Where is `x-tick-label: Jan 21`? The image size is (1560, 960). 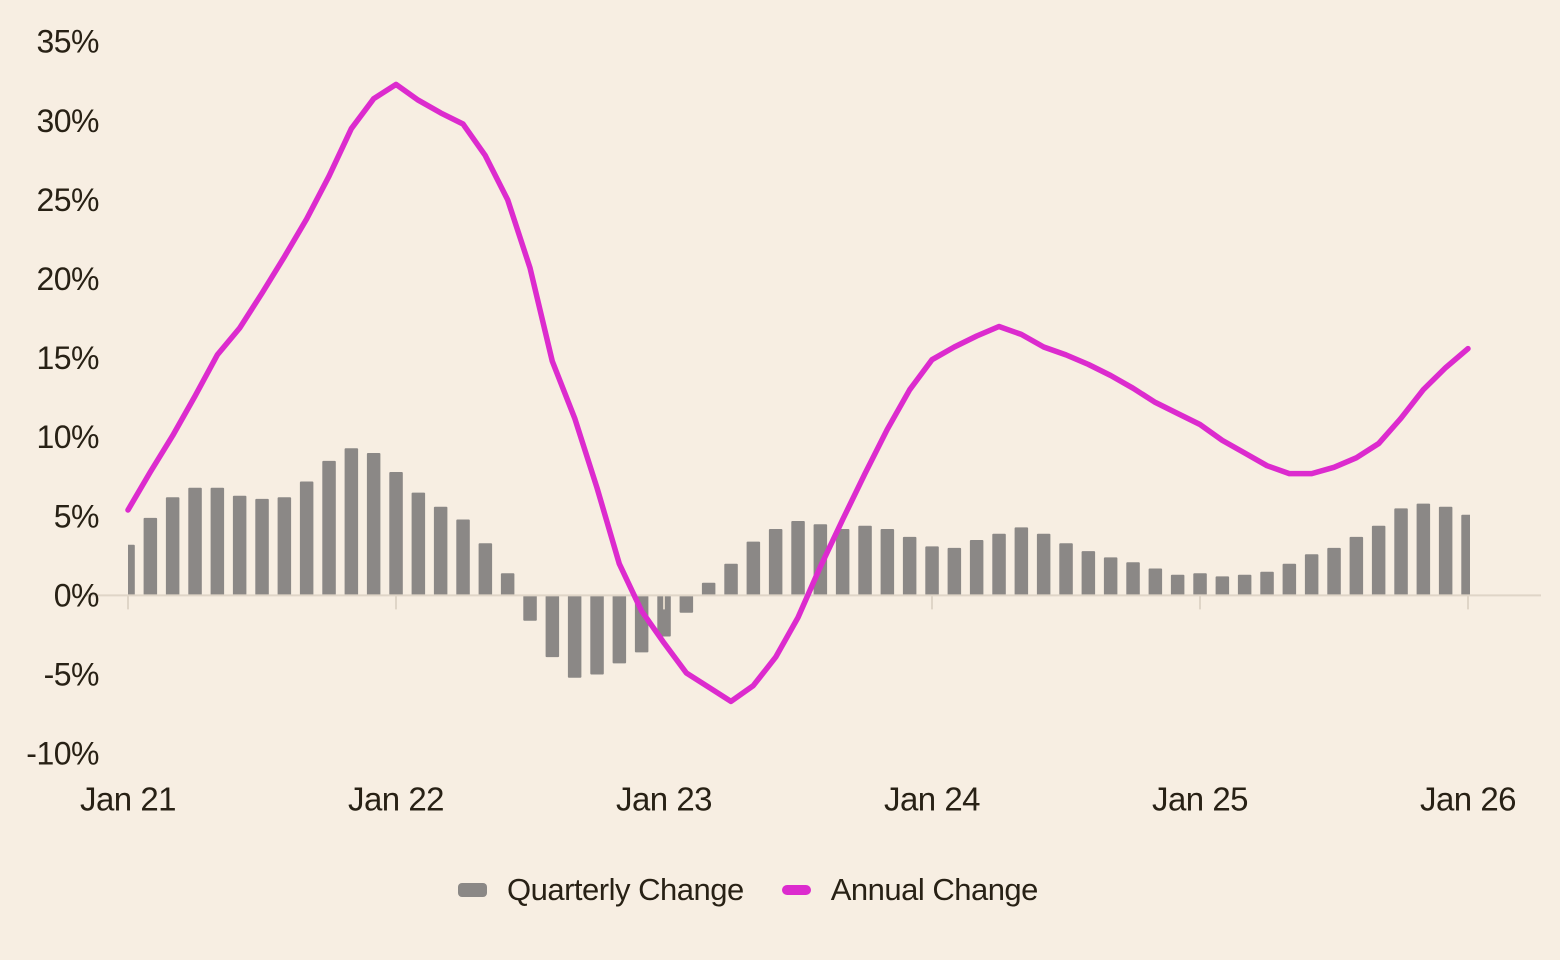
x-tick-label: Jan 21 is located at coordinates (128, 799).